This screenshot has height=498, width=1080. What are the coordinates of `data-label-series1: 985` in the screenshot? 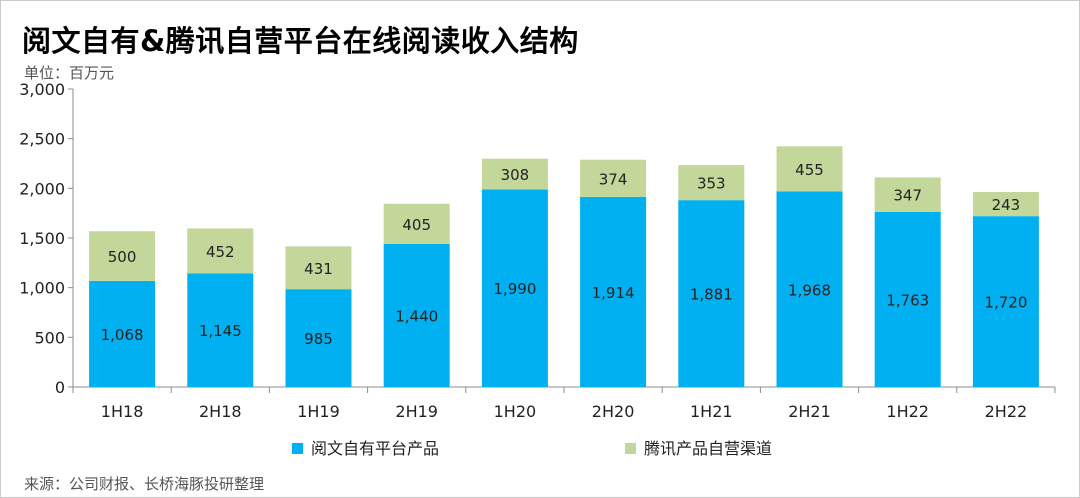 It's located at (318, 339).